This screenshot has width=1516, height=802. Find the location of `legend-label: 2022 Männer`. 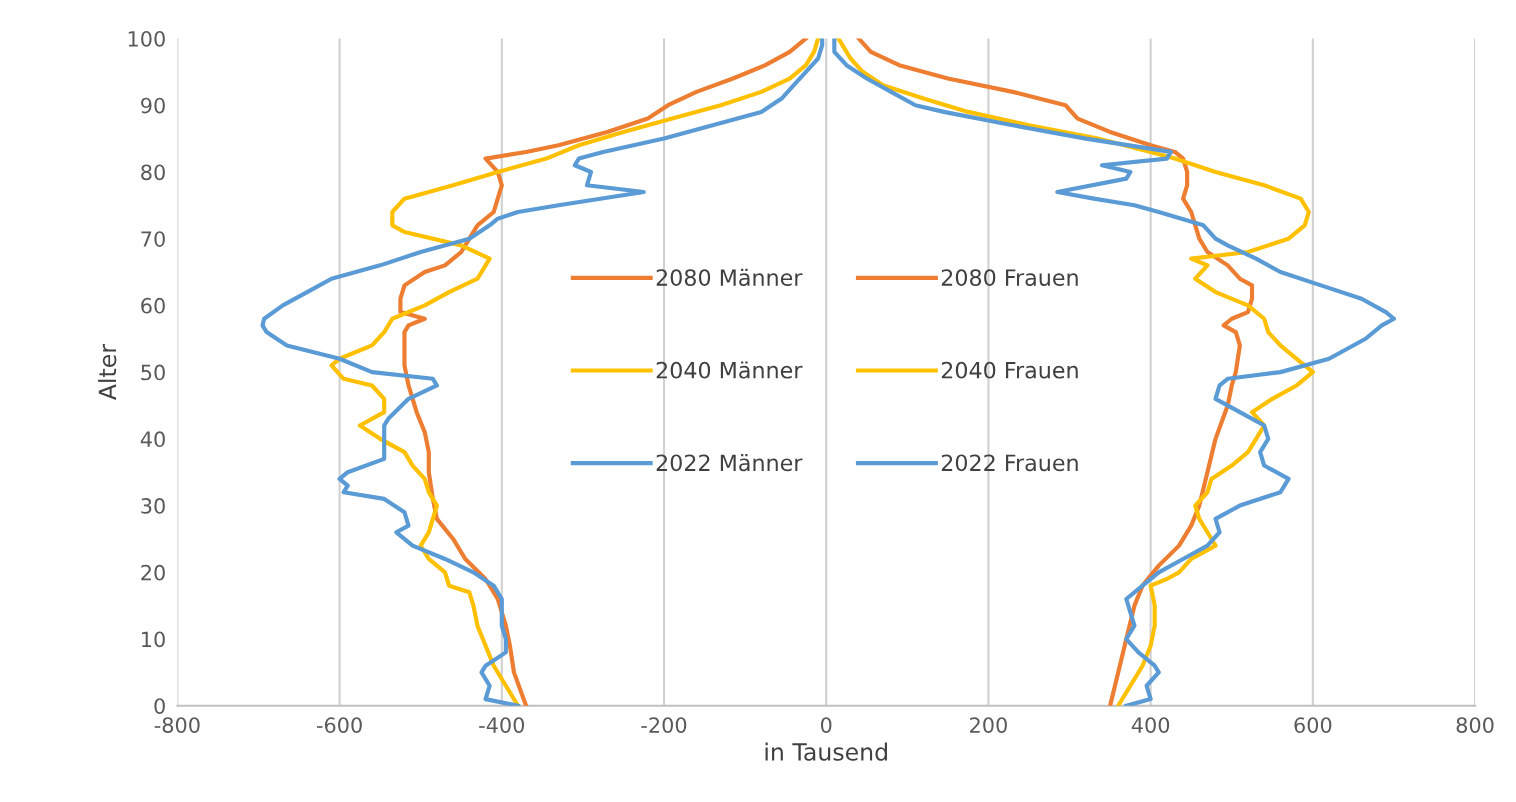

legend-label: 2022 Männer is located at coordinates (729, 463).